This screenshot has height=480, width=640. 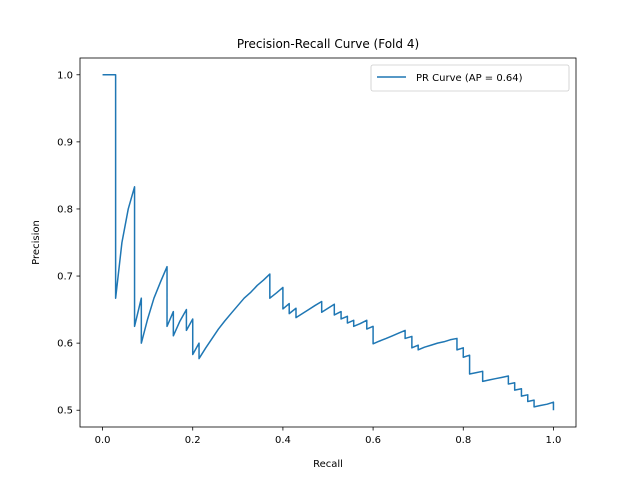 I want to click on x-tick-label: 0.0, so click(x=103, y=440).